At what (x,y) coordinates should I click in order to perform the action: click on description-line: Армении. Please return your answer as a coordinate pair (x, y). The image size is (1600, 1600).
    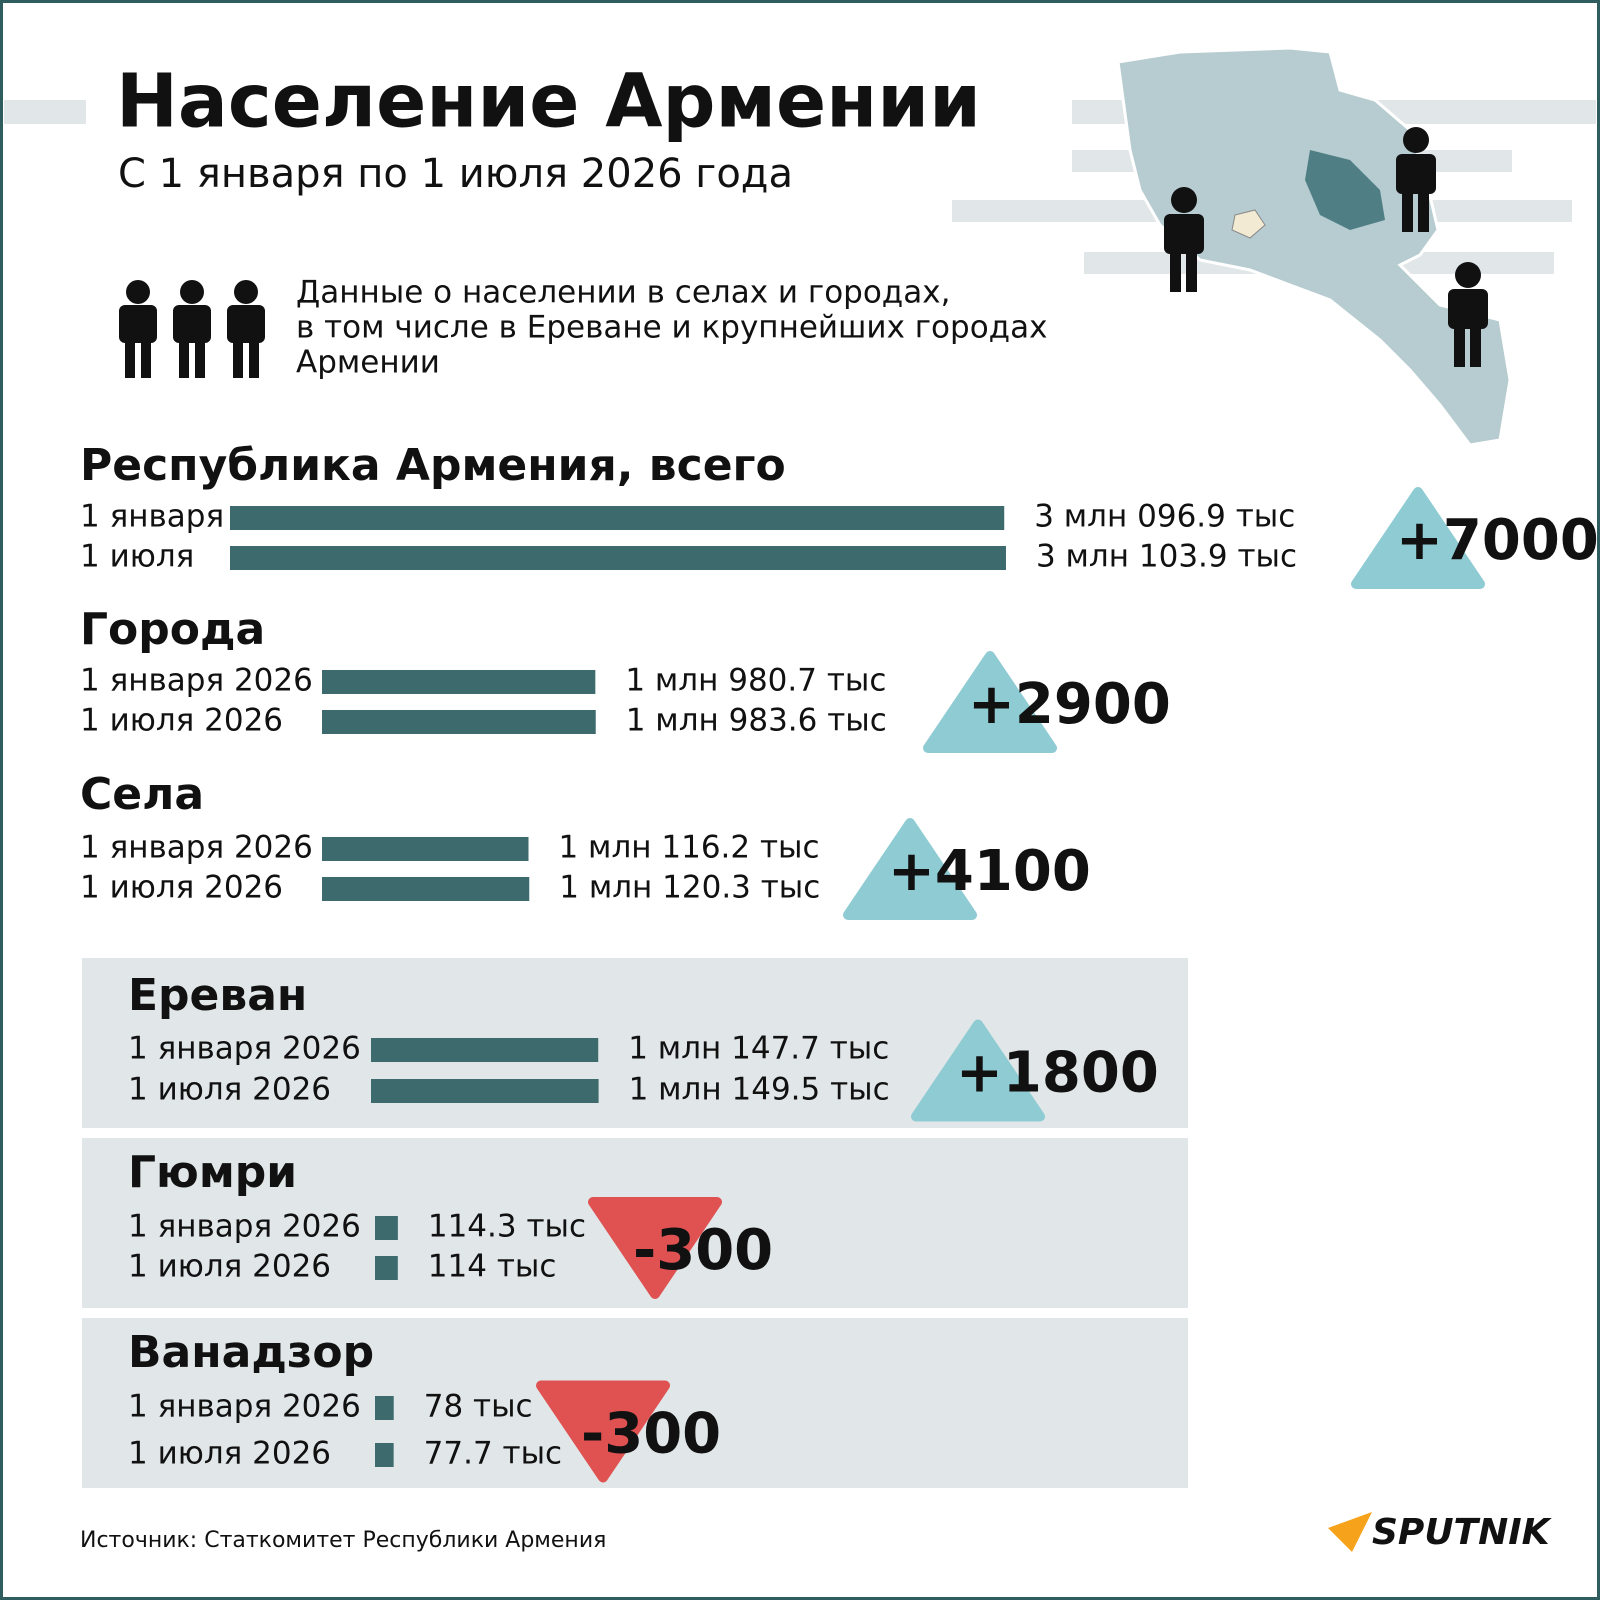
    Looking at the image, I should click on (368, 363).